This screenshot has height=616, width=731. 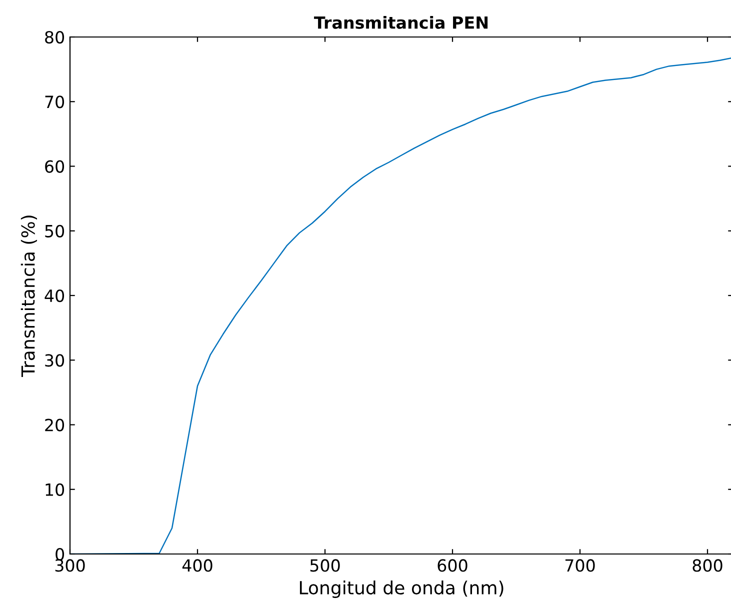 I want to click on y-tick-label: 30, so click(x=54, y=360).